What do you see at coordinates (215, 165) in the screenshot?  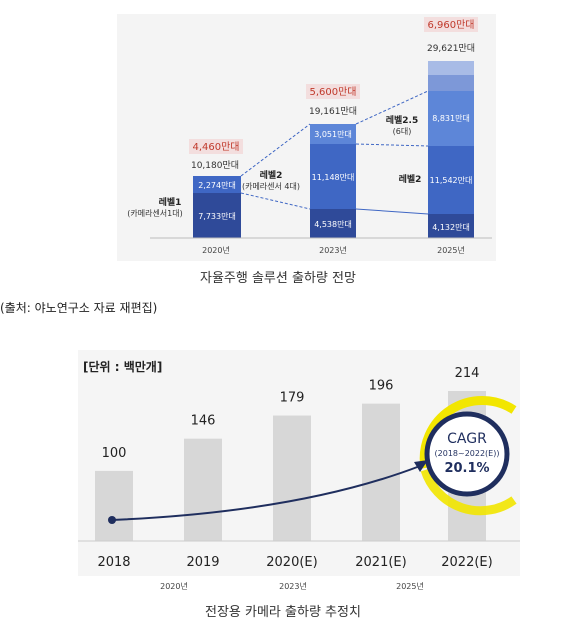 I see `subtotal-label: 10,180만대` at bounding box center [215, 165].